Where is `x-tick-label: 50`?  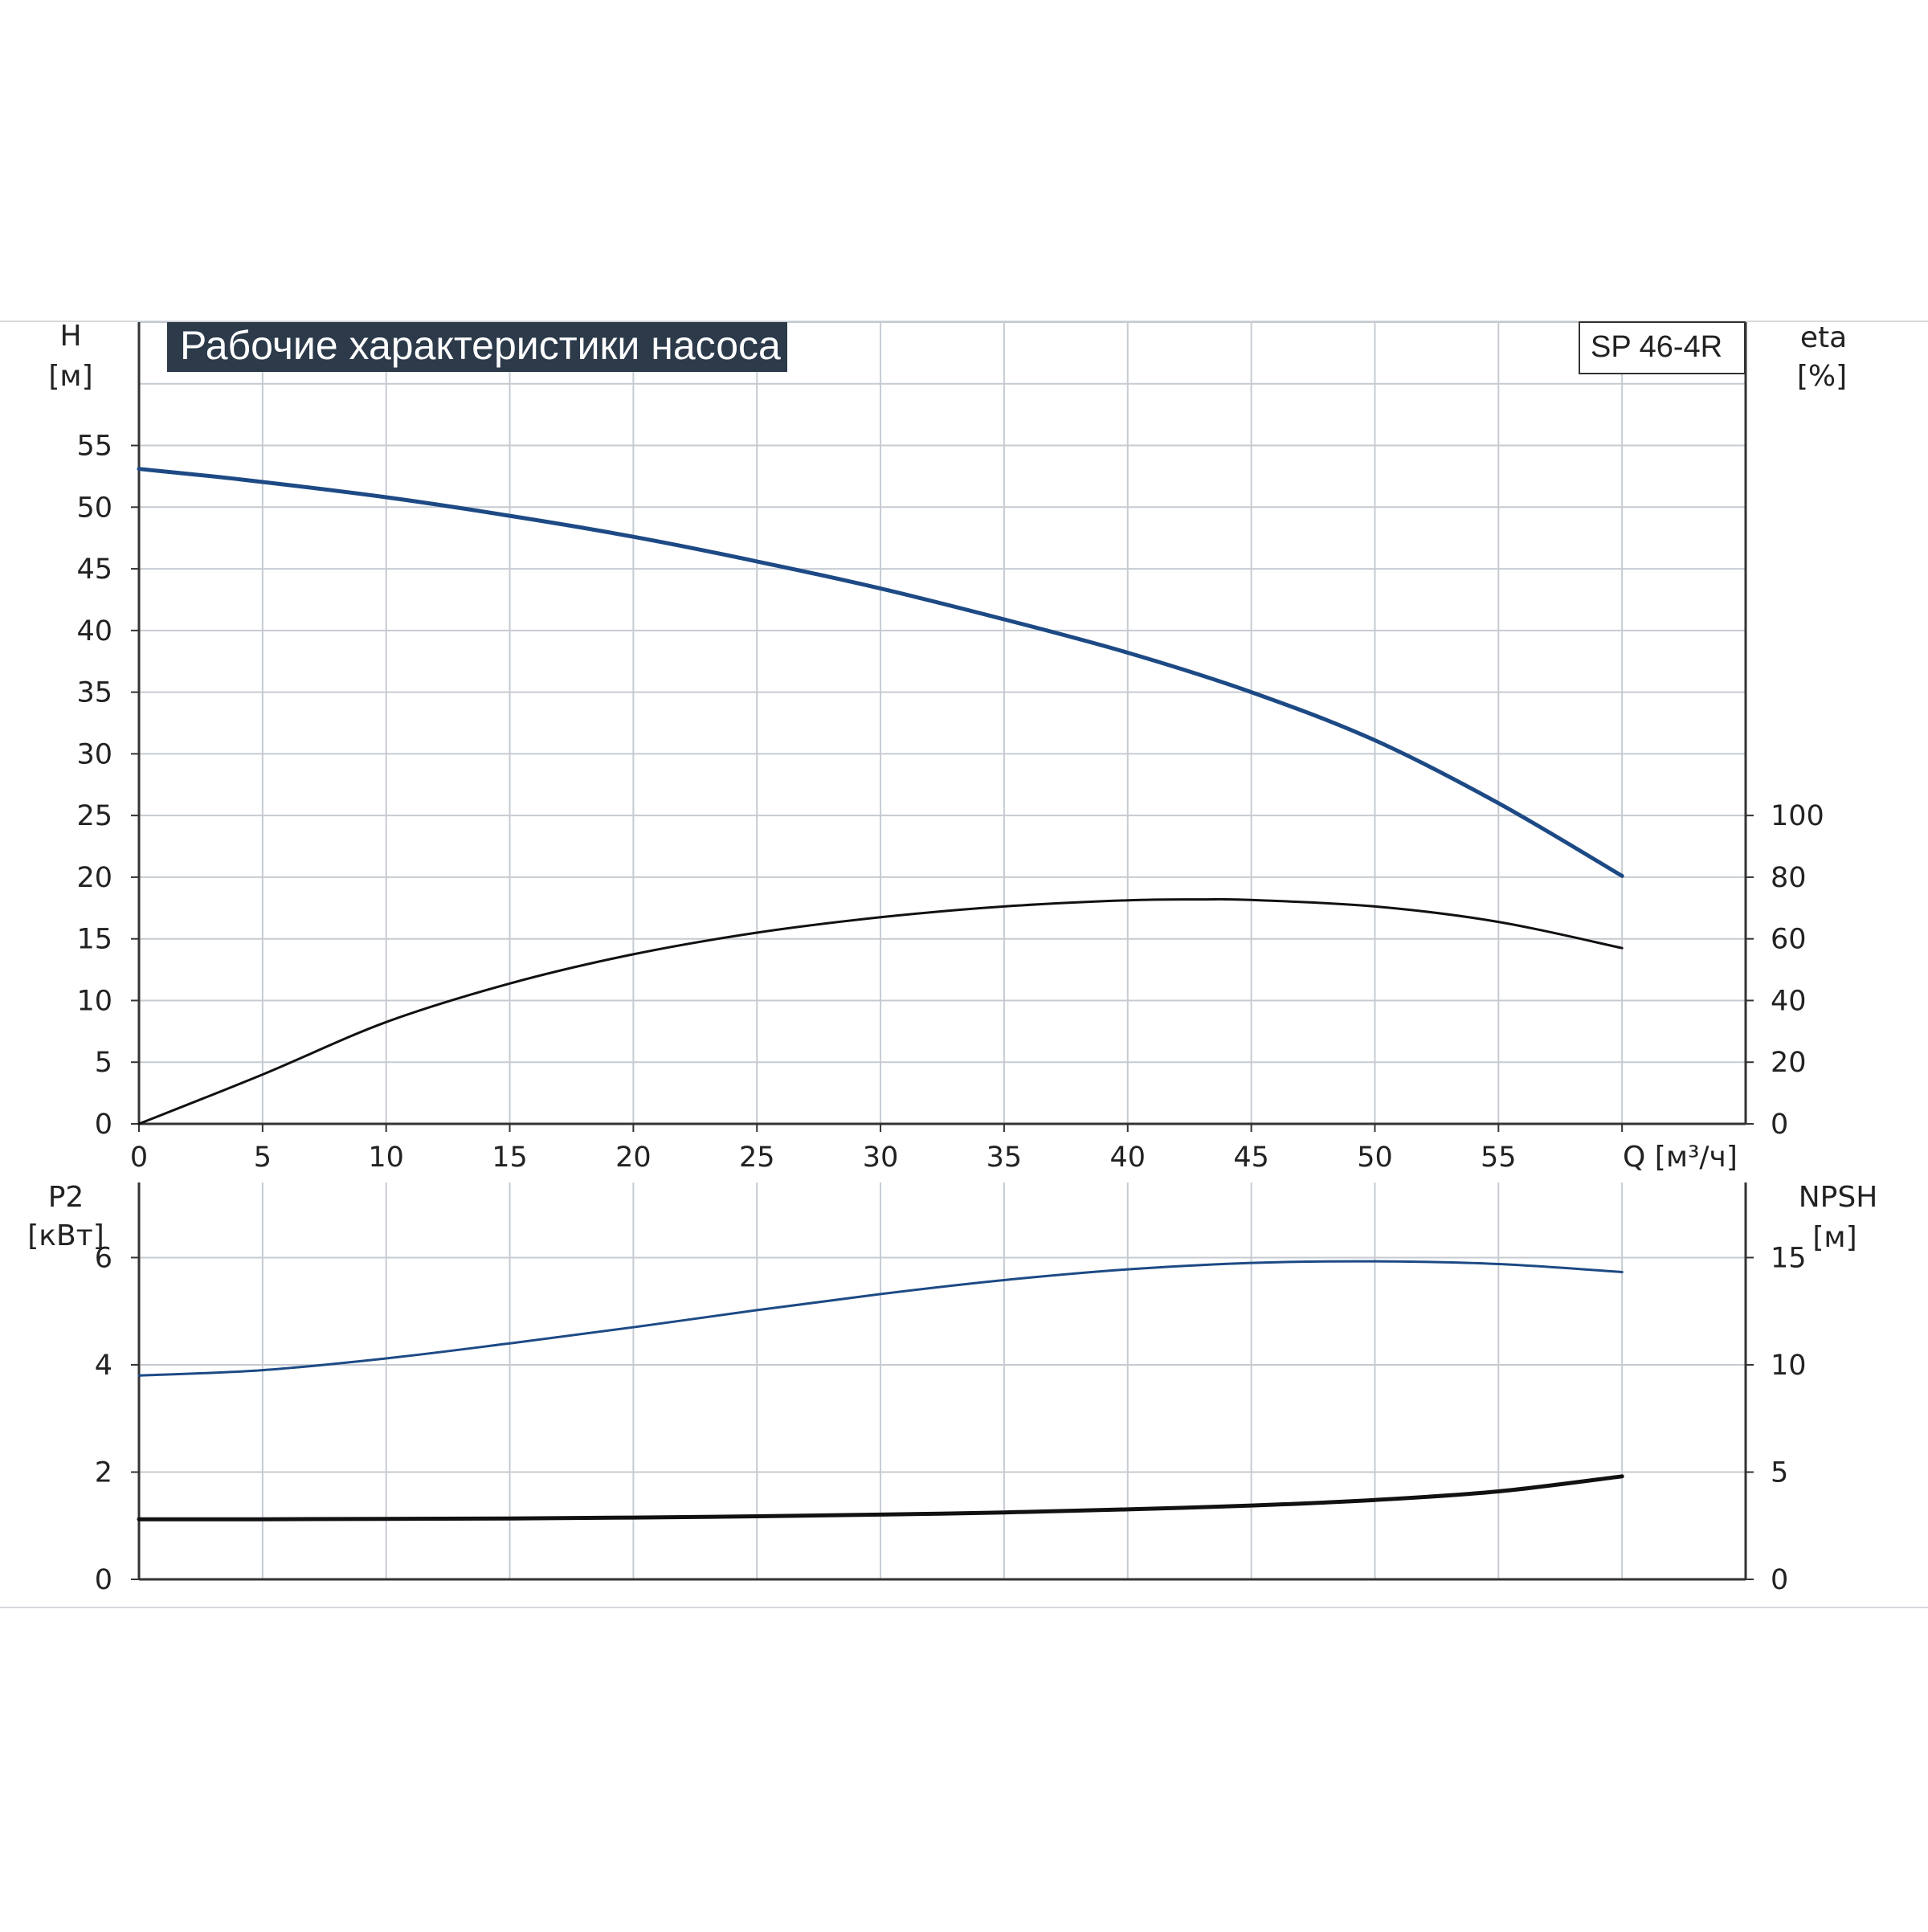
x-tick-label: 50 is located at coordinates (1375, 1158).